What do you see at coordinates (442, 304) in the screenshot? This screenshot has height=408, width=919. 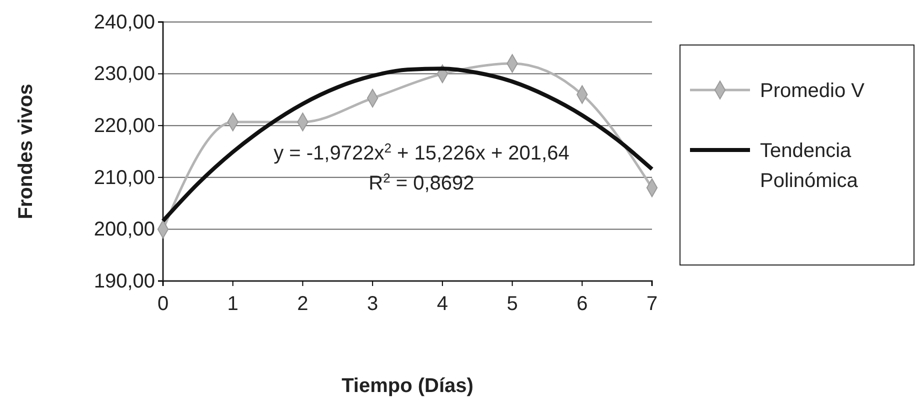 I see `x-tick-label: 4` at bounding box center [442, 304].